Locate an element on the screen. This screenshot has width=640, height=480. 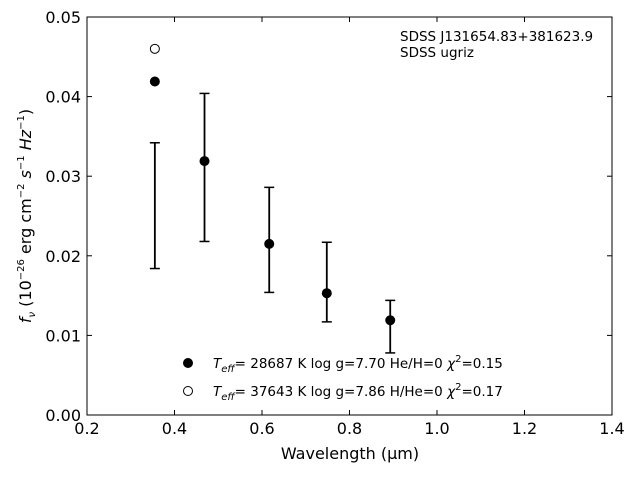
y-axis-label: fν (10−26 erg cm−2 s−1 Hz−1) is located at coordinates (27, 216).